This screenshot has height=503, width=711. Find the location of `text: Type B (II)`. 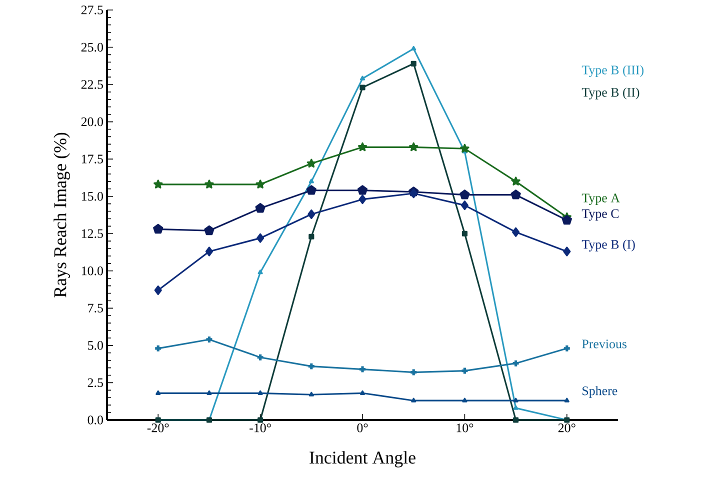

text: Type B (II) is located at coordinates (611, 94).